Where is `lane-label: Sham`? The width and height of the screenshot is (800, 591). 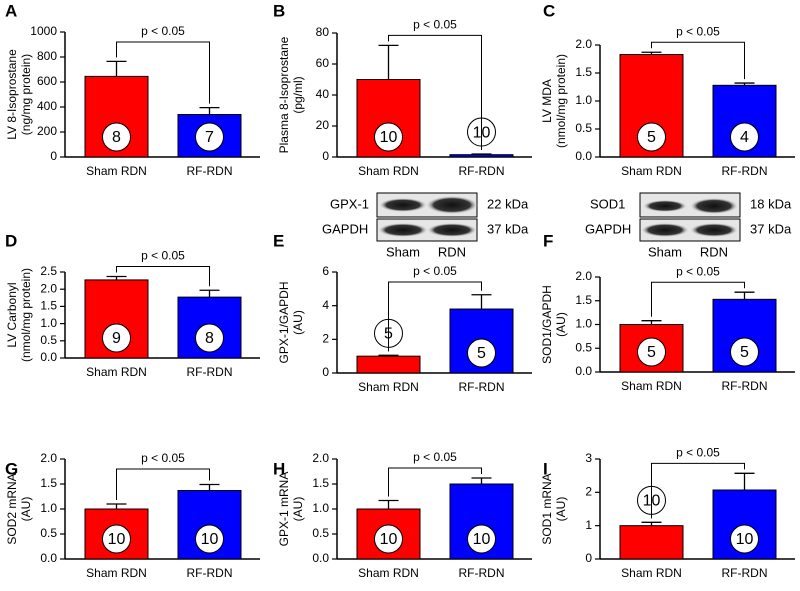 lane-label: Sham is located at coordinates (403, 251).